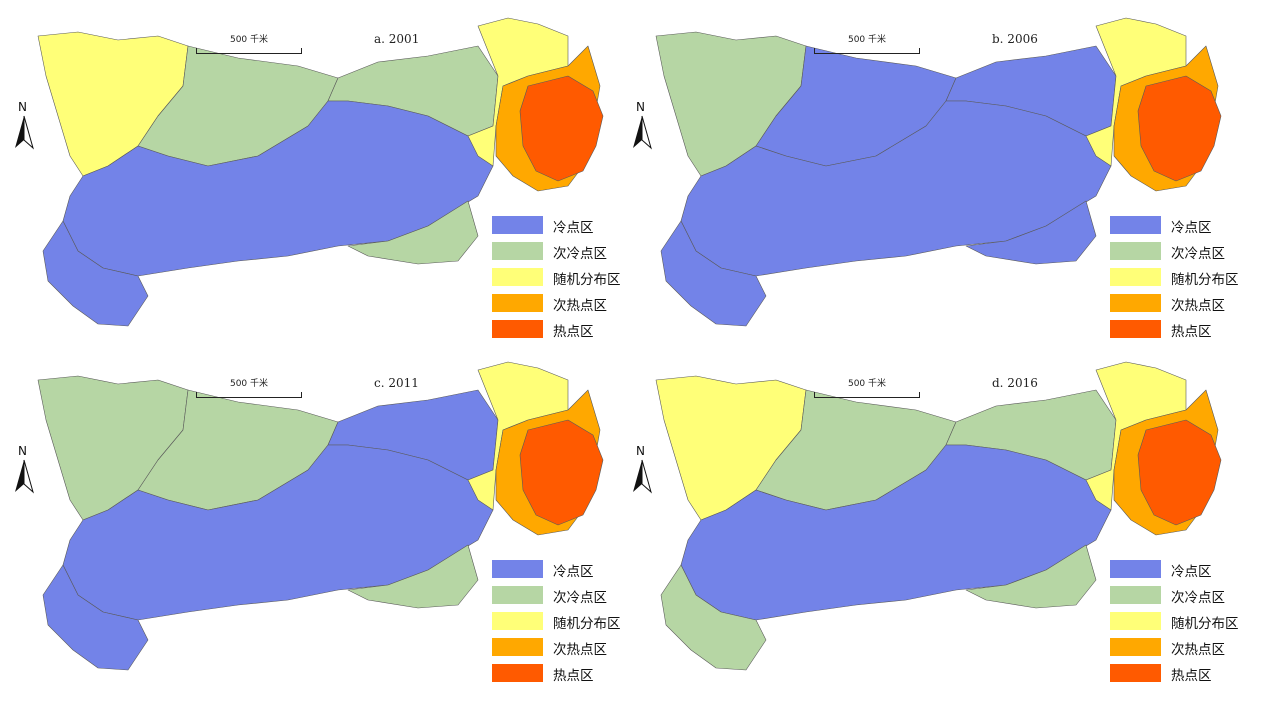  What do you see at coordinates (396, 383) in the screenshot?
I see `panel-label: c. 2011` at bounding box center [396, 383].